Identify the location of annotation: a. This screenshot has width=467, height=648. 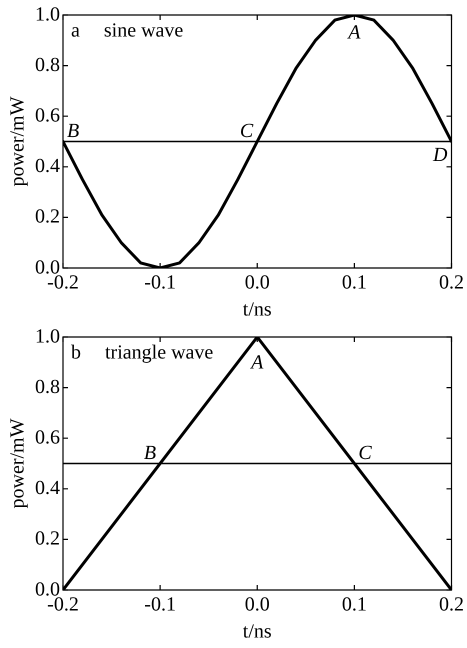
(75, 30).